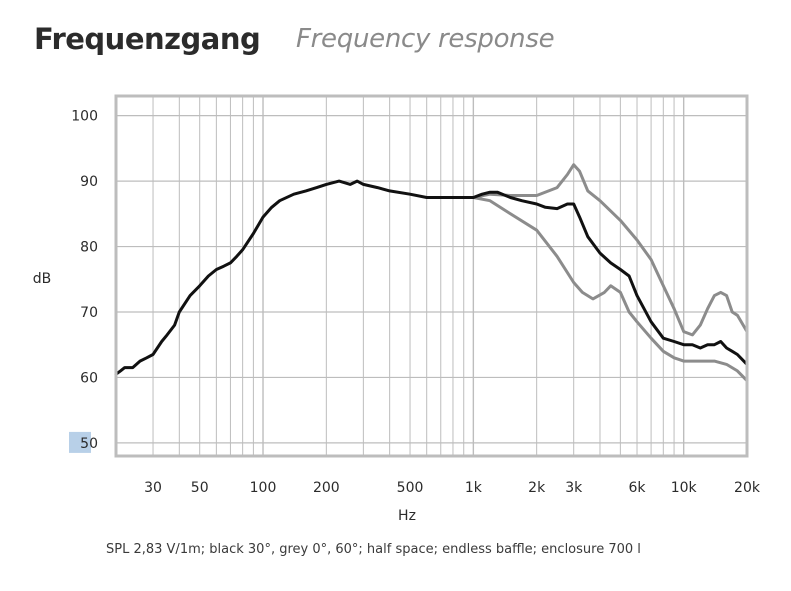 The width and height of the screenshot is (791, 591). I want to click on x-tick-label: 3k, so click(574, 488).